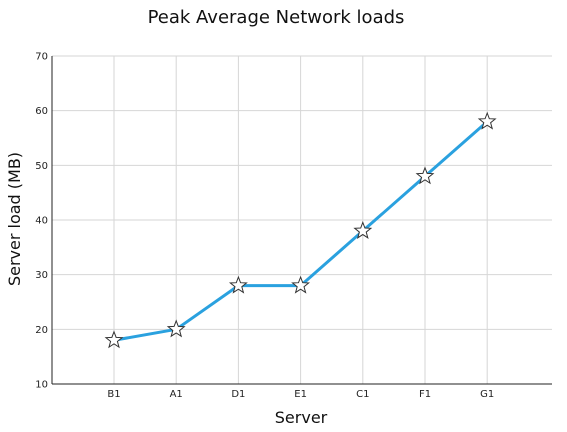 This screenshot has height=432, width=567. I want to click on y-tick-label: 40, so click(41, 221).